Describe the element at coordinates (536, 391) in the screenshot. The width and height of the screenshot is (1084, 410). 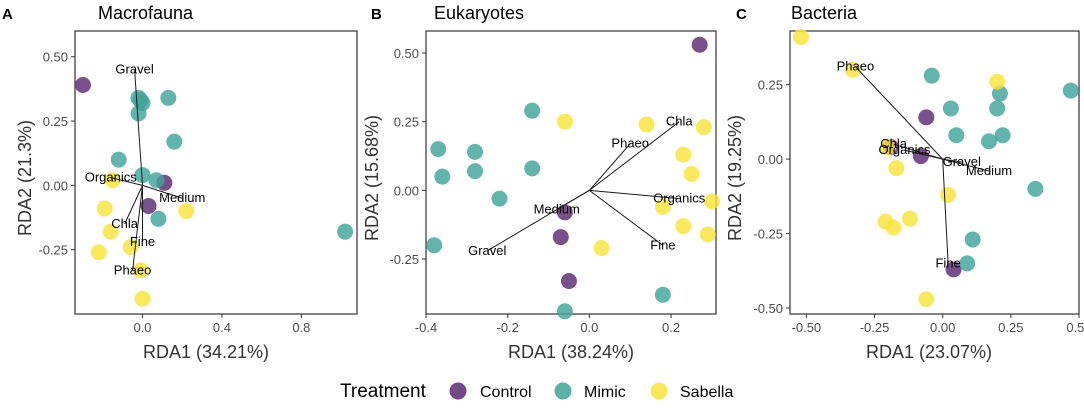
I see `legend: Treatment Control Mimic Sabella` at that location.